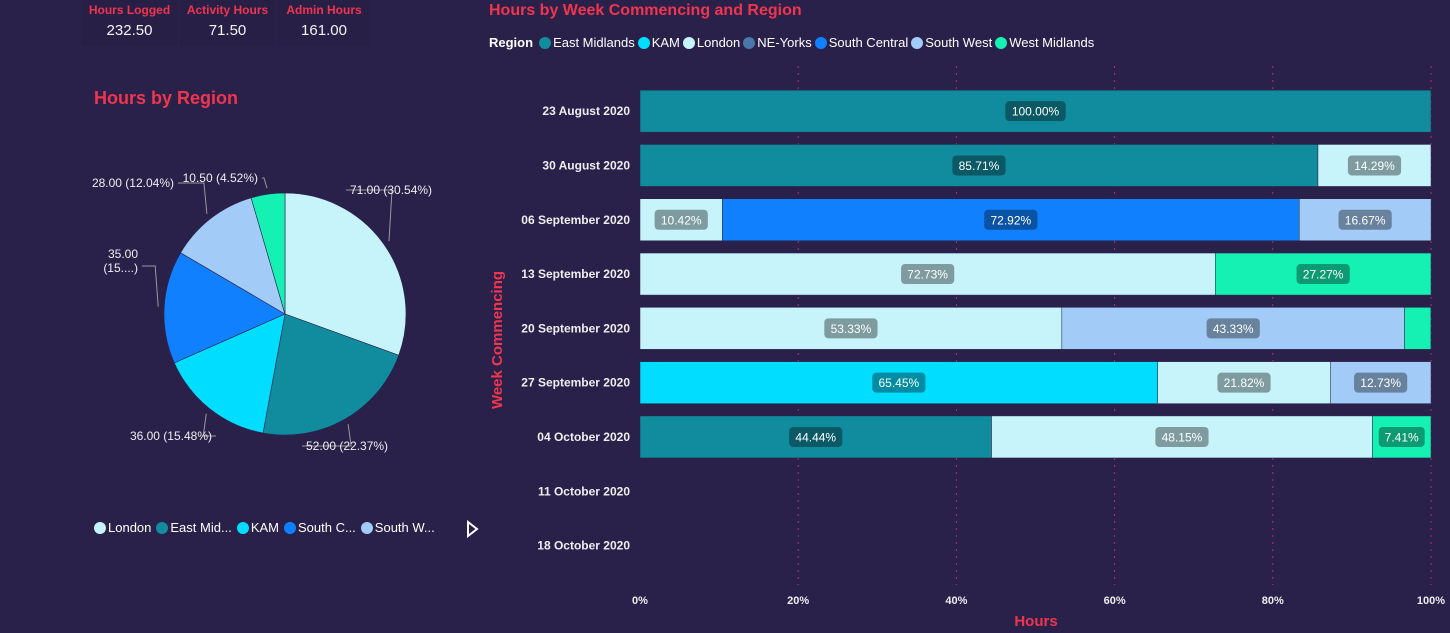 The width and height of the screenshot is (1450, 633). I want to click on data-label: 27.27%, so click(1323, 275).